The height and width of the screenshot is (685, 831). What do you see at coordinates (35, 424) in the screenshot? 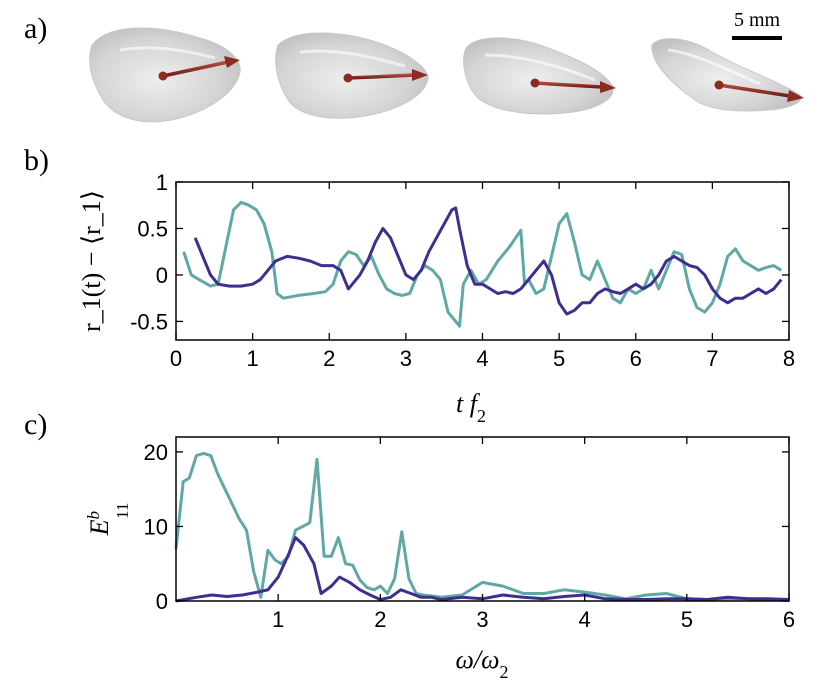
I see `panel-label-c: c)` at bounding box center [35, 424].